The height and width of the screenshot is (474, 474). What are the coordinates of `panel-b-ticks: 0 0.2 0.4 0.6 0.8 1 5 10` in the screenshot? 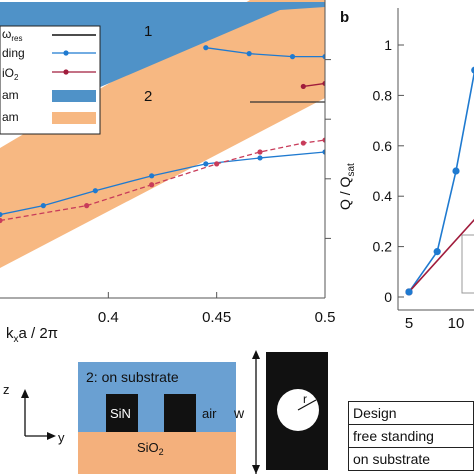 It's located at (419, 184).